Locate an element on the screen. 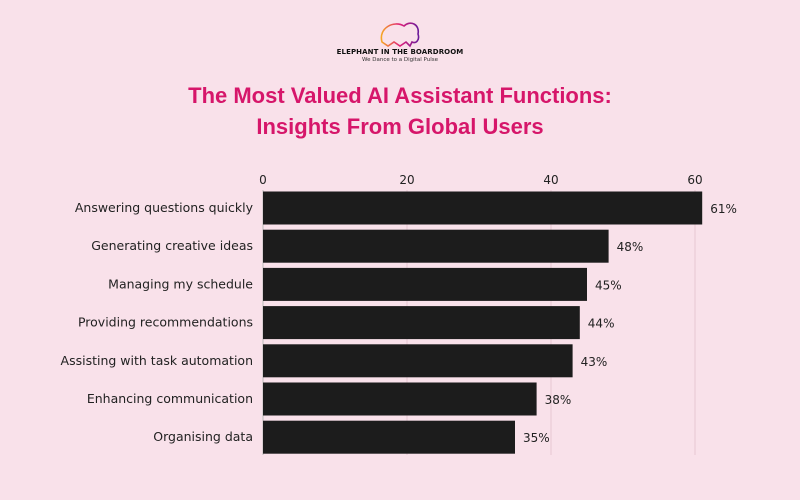 This screenshot has width=800, height=500. logo-name: ELEPHANT IN THE BOARDROOM is located at coordinates (400, 52).